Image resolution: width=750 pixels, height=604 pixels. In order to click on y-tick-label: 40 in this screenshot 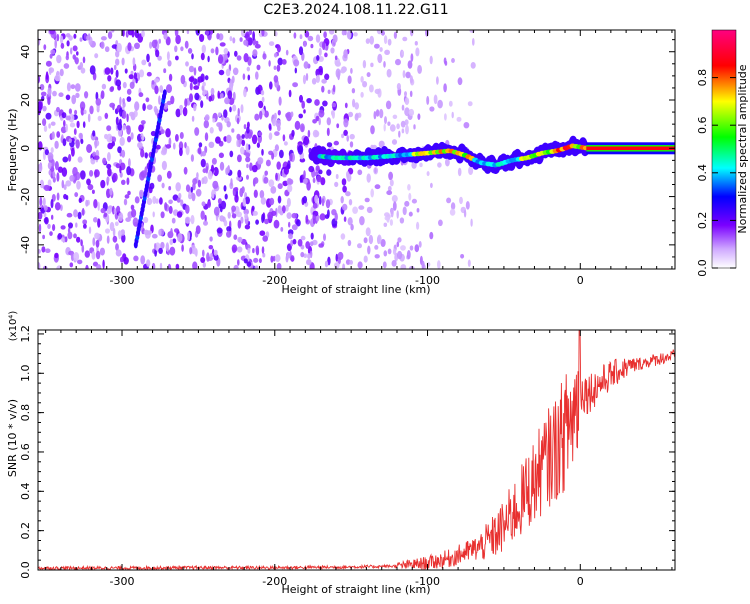, I will do `click(25, 52)`.